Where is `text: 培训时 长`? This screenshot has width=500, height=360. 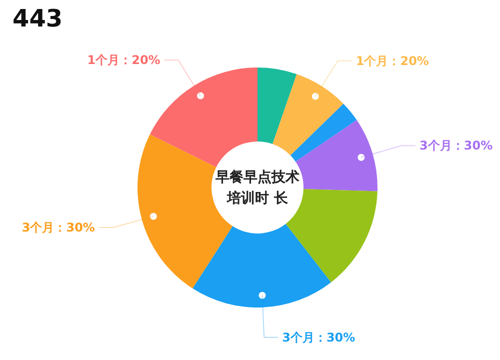
text: 培训时 长 is located at coordinates (257, 198).